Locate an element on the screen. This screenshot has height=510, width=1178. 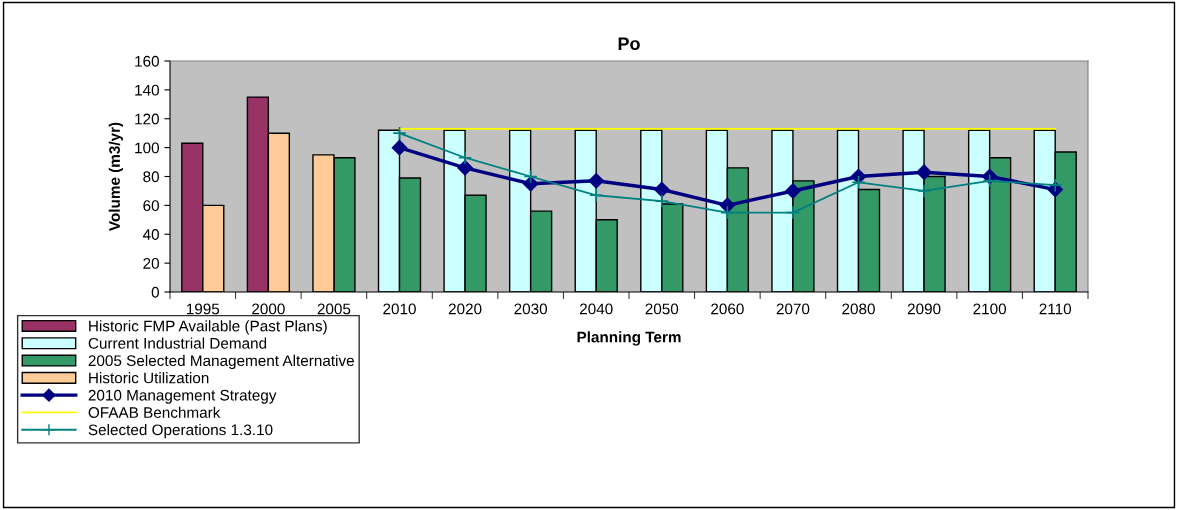
x-tick-label: 2090 is located at coordinates (924, 309).